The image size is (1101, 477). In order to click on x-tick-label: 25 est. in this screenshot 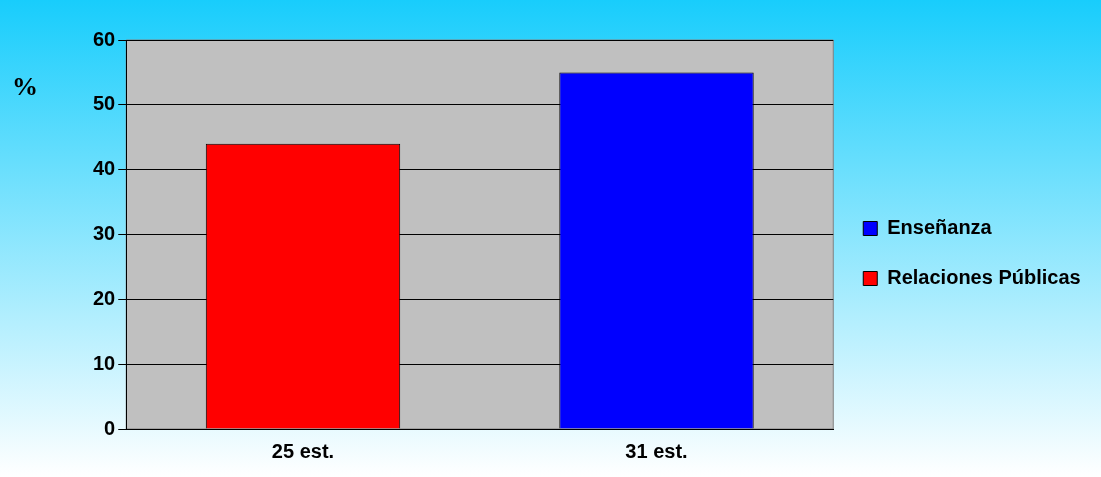, I will do `click(303, 450)`.